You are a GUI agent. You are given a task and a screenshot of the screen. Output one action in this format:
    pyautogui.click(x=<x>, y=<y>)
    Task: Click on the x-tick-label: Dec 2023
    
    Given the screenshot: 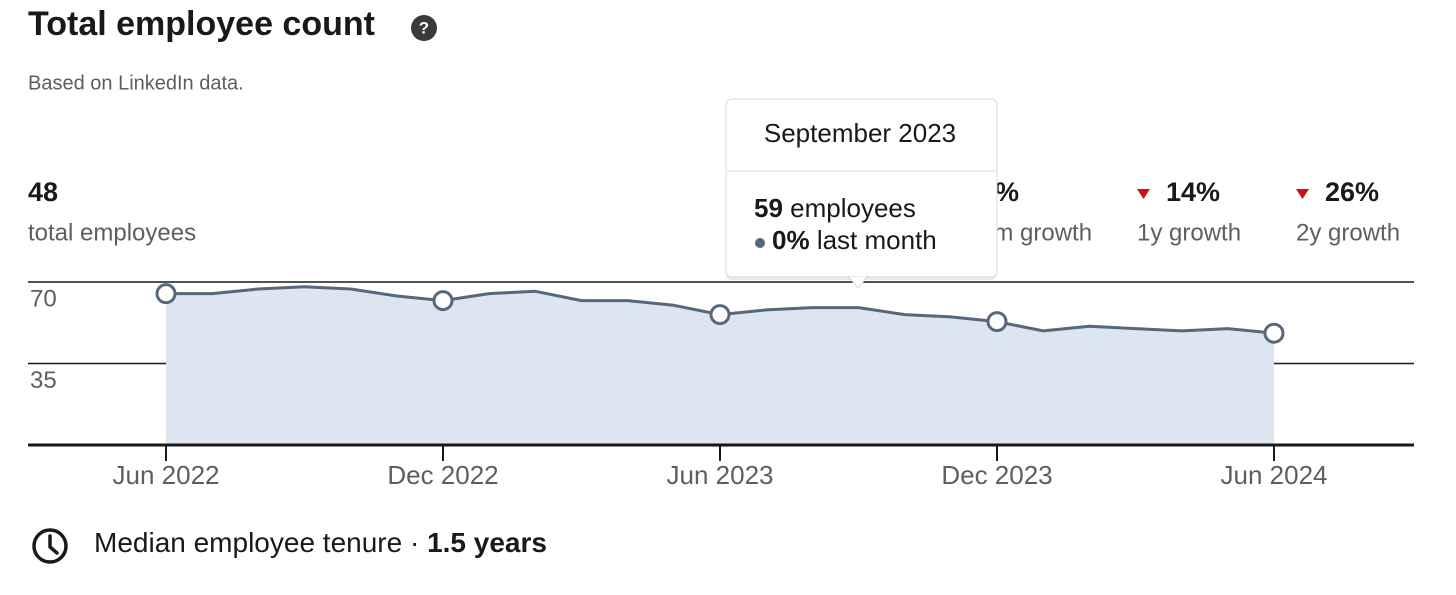 What is the action you would take?
    pyautogui.click(x=996, y=475)
    